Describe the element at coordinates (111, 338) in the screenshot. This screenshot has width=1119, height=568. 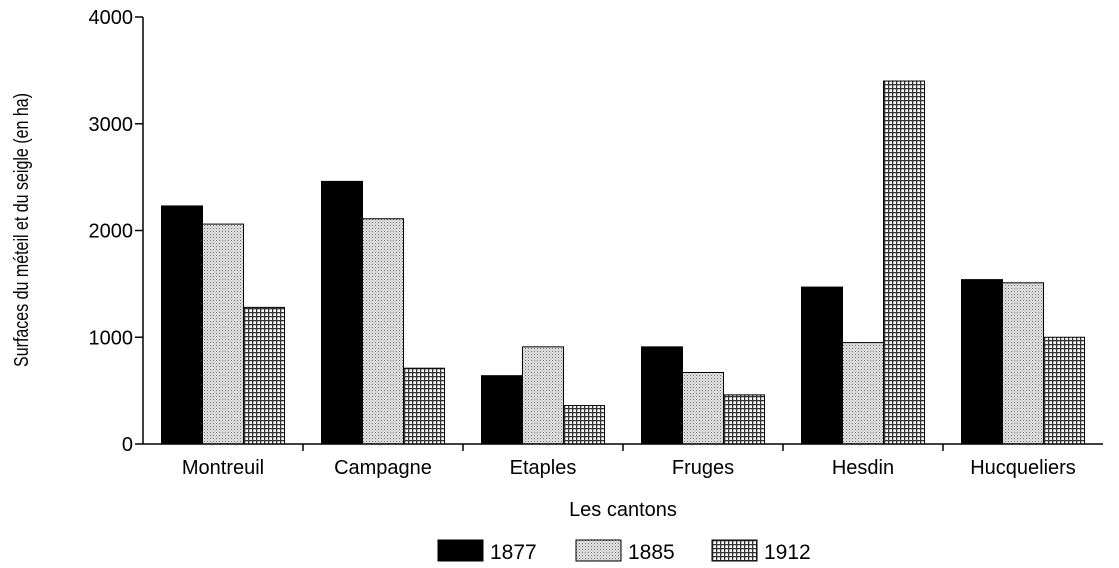
I see `y-tick-label: 1000` at that location.